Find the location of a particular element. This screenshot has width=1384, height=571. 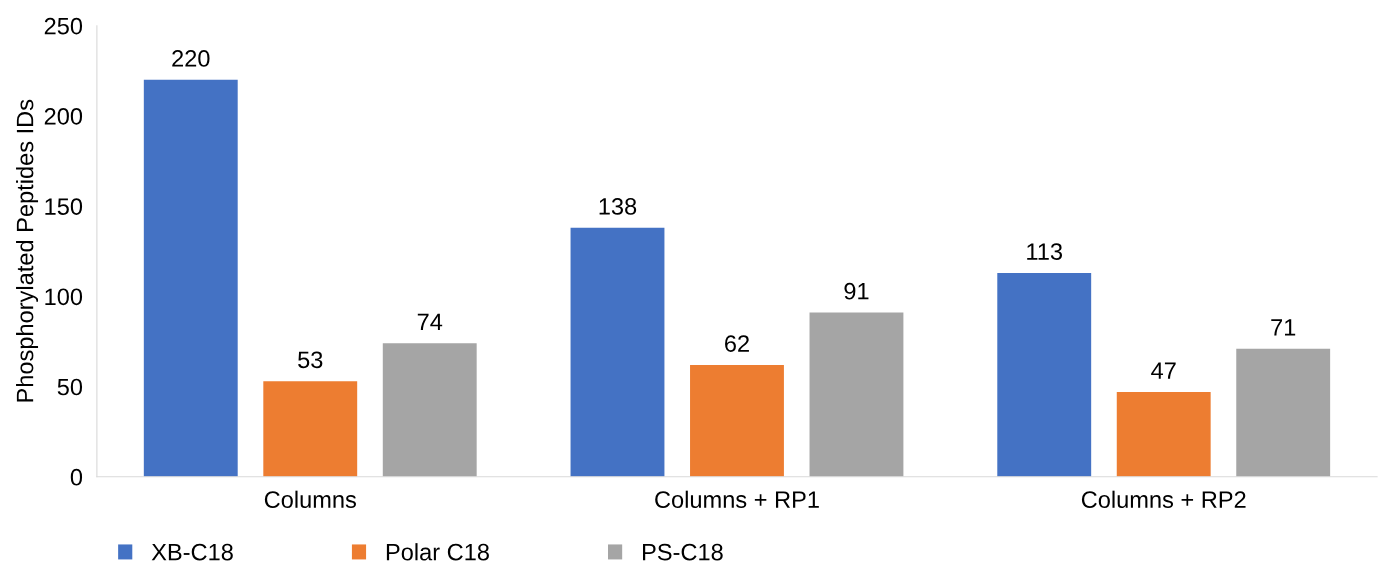

data-label: 138 is located at coordinates (618, 206).